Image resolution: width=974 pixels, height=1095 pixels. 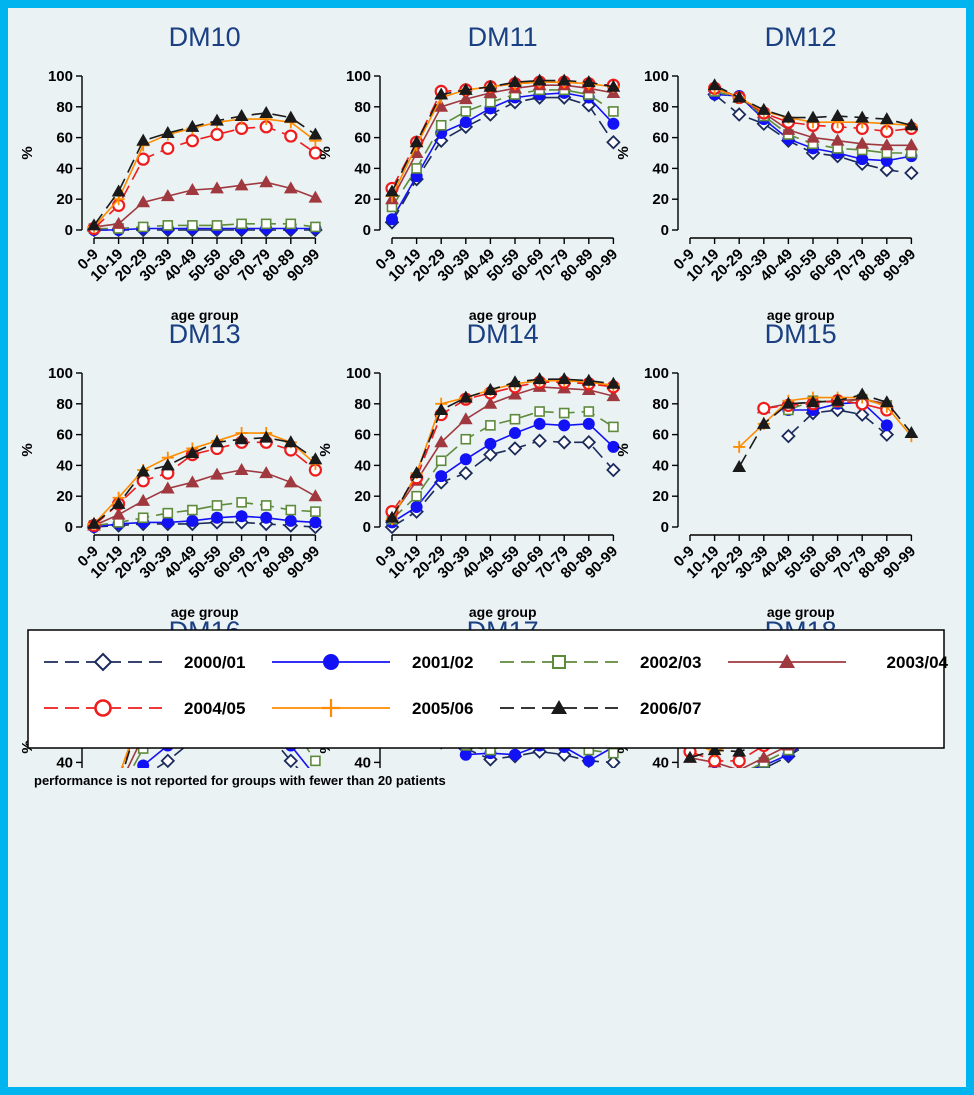 What do you see at coordinates (486, 689) in the screenshot?
I see `legend-box` at bounding box center [486, 689].